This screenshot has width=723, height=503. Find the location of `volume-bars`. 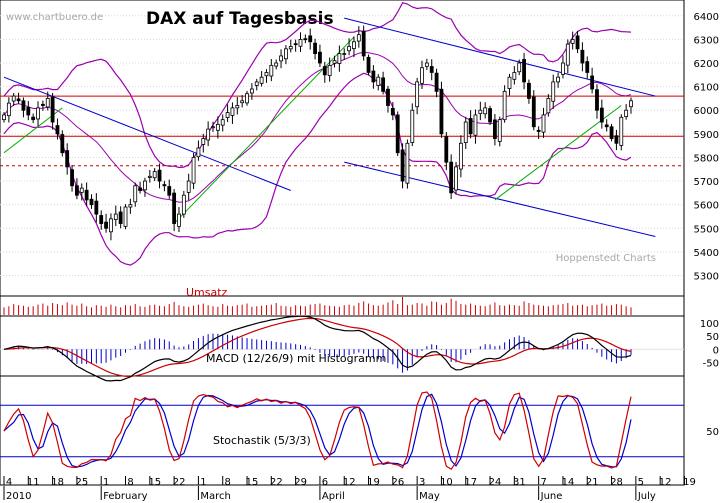

volume-bars is located at coordinates (317, 306).